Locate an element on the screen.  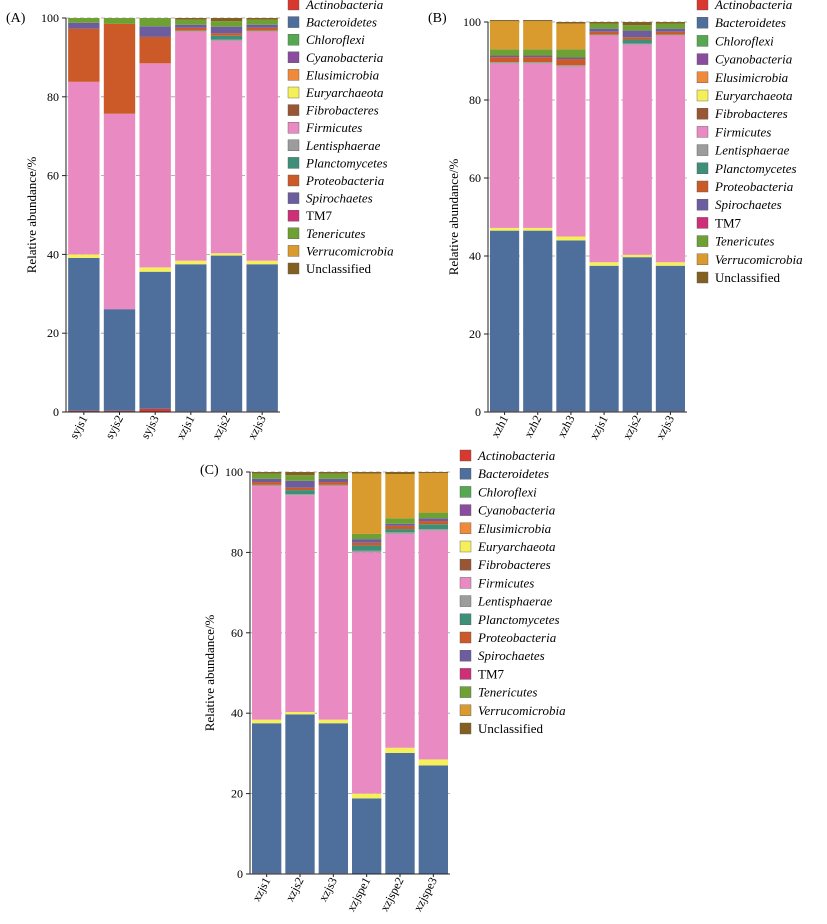
y-tick-label: 40 is located at coordinates (53, 254).